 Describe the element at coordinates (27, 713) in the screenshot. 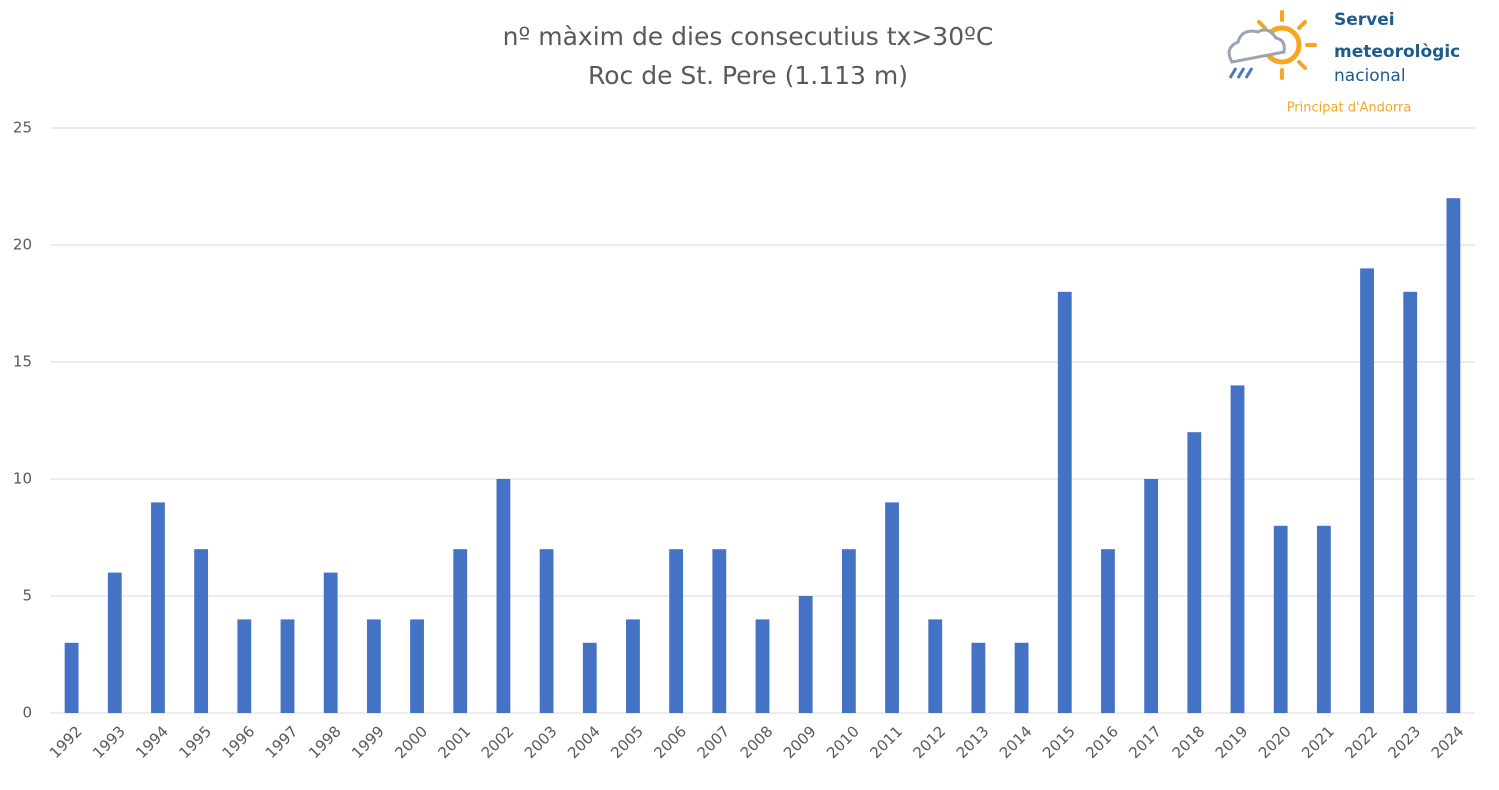

I see `y-tick-label: 0` at that location.